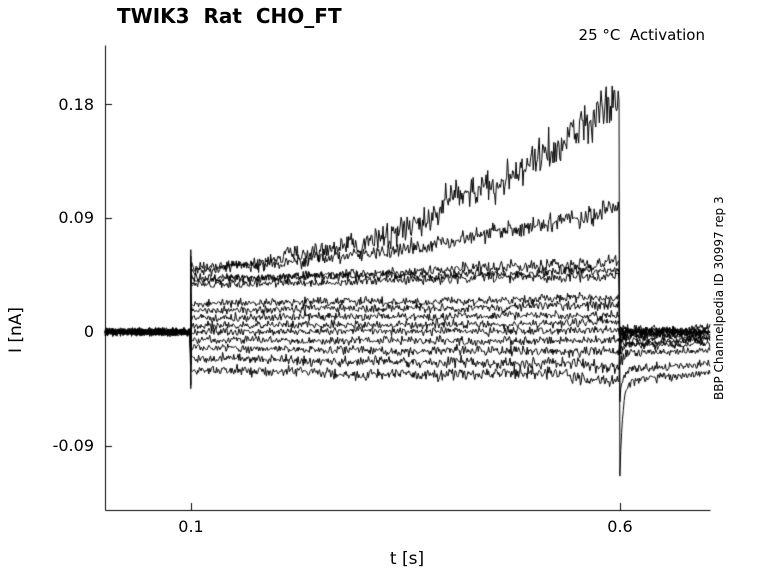  Describe the element at coordinates (407, 559) in the screenshot. I see `x-axis-label: t [s]` at that location.